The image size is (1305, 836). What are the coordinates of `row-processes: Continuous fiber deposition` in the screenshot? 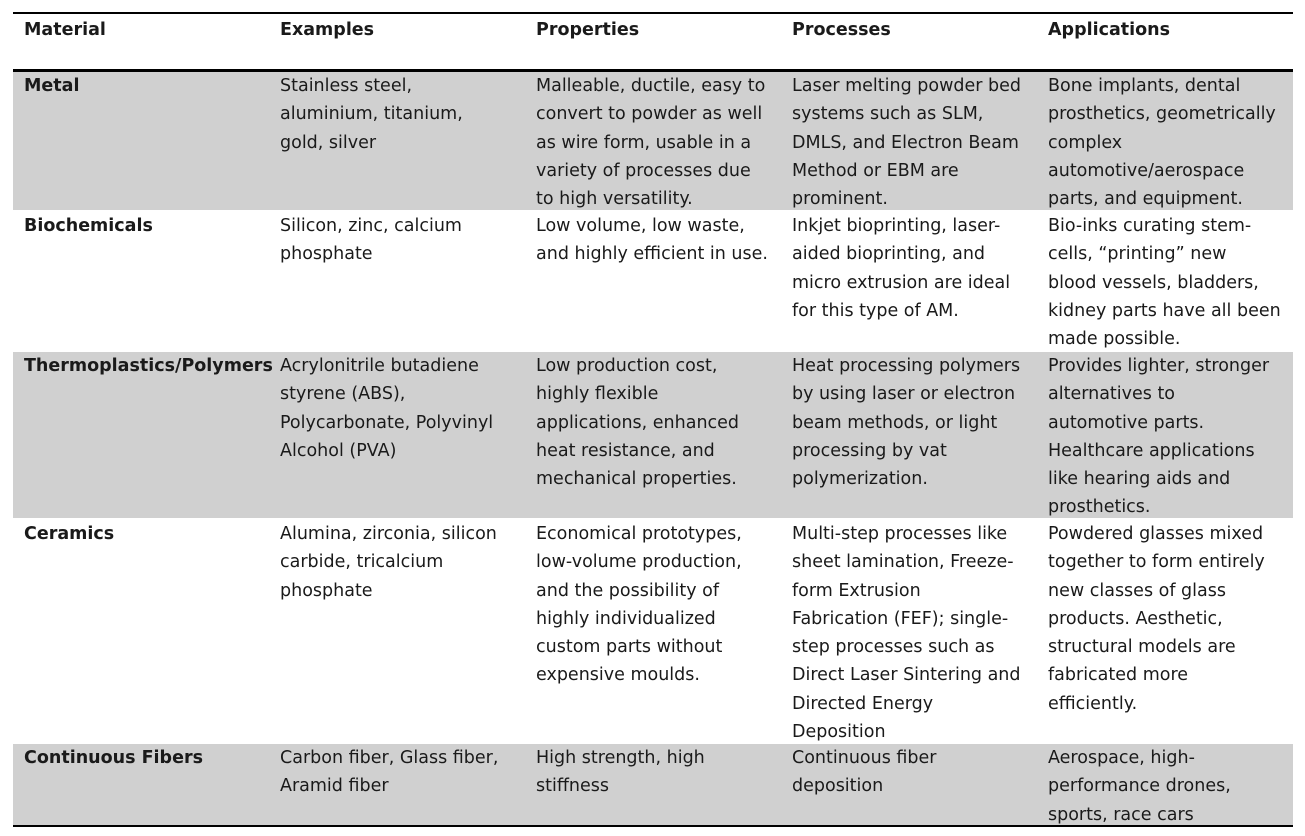 It's located at (864, 772).